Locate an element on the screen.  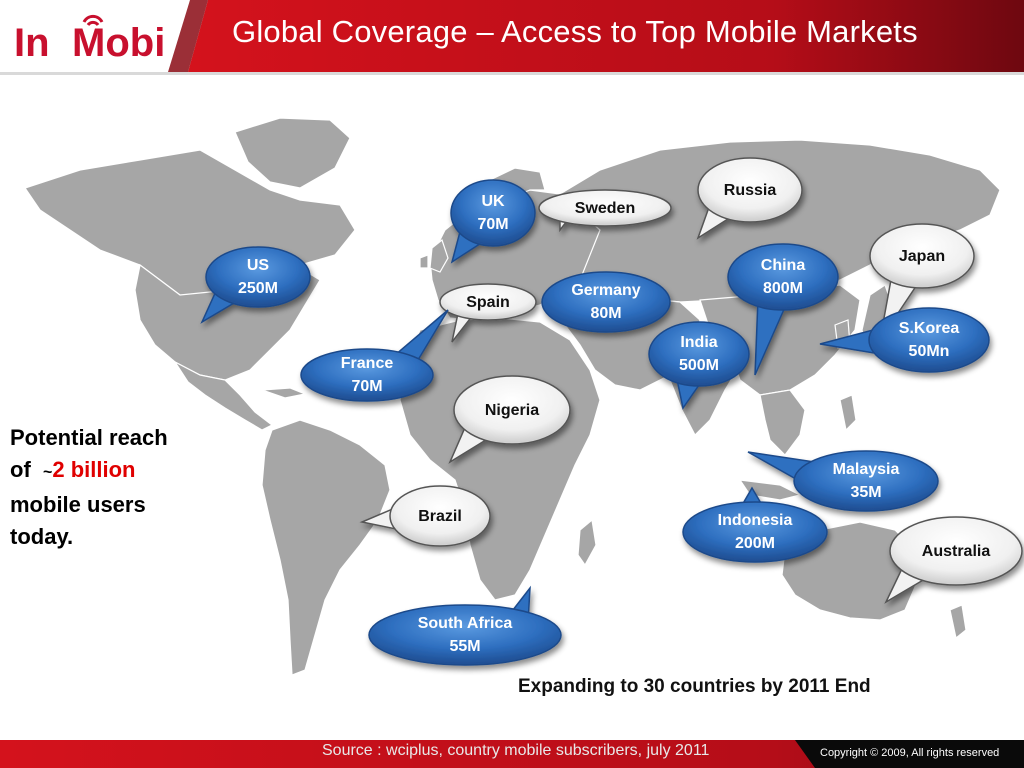
svg-text: Mobi is located at coordinates (118, 42).